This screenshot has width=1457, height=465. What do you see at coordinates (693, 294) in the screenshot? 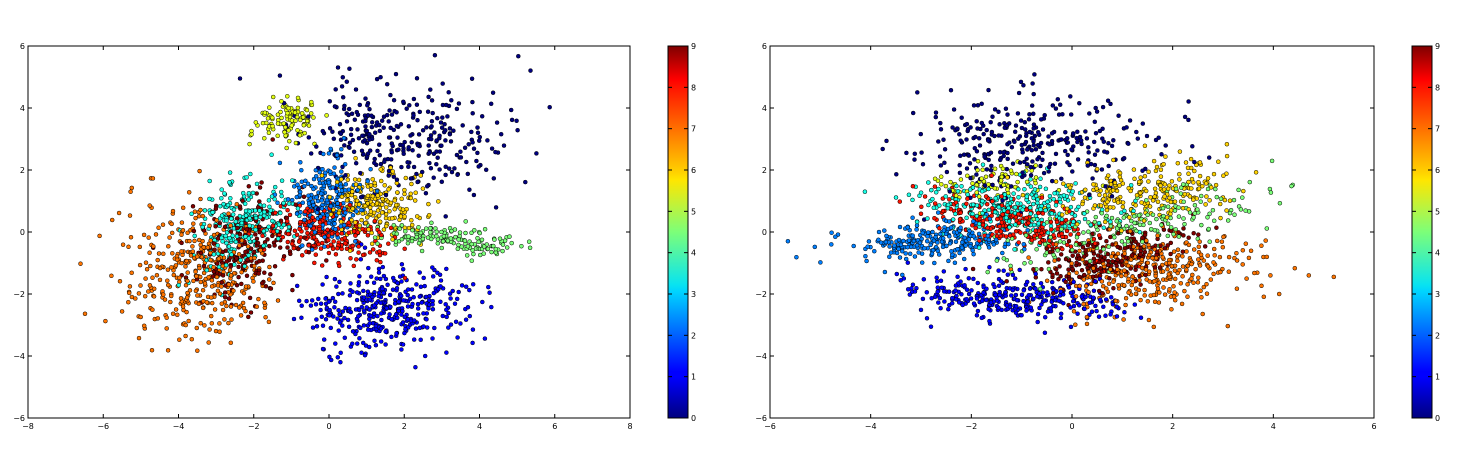
I see `colorbar-tick-label-left: 3` at bounding box center [693, 294].